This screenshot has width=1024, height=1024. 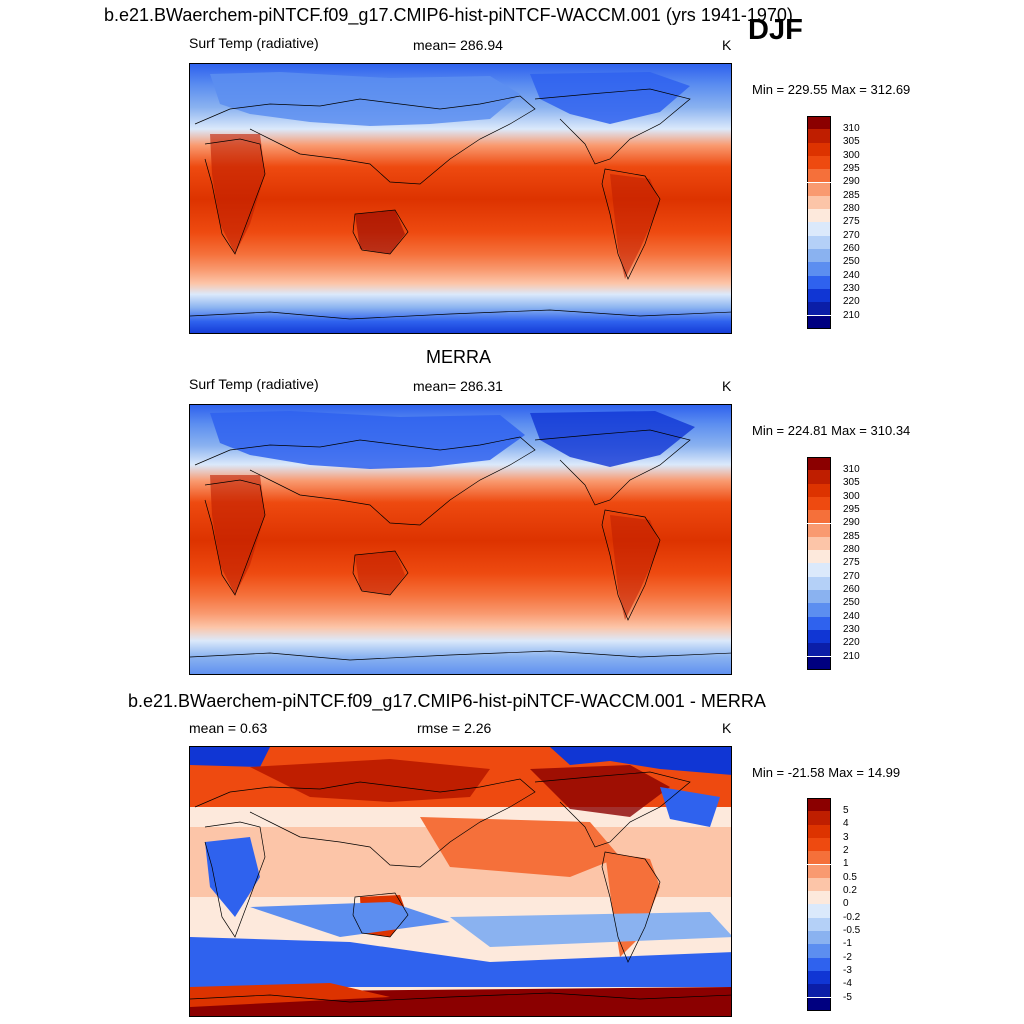 What do you see at coordinates (847, 943) in the screenshot?
I see `panel3-cbar-label: -1` at bounding box center [847, 943].